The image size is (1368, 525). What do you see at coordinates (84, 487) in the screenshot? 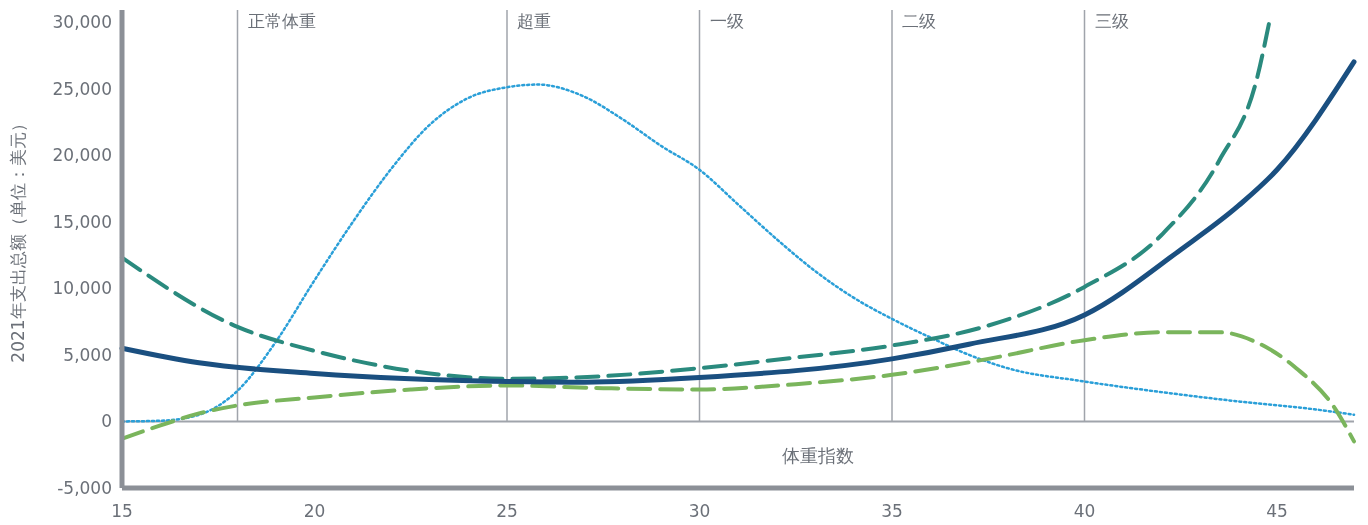
I see `y-tick-label: -5,000` at bounding box center [84, 487].